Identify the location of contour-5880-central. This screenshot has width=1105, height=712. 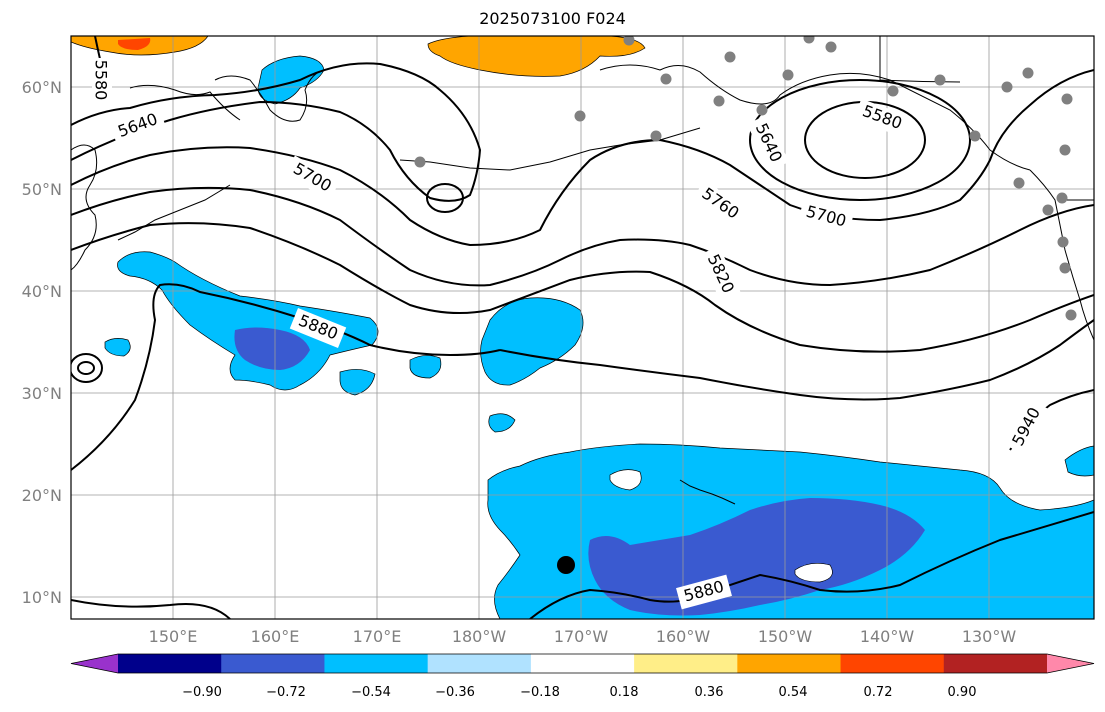
(796, 360).